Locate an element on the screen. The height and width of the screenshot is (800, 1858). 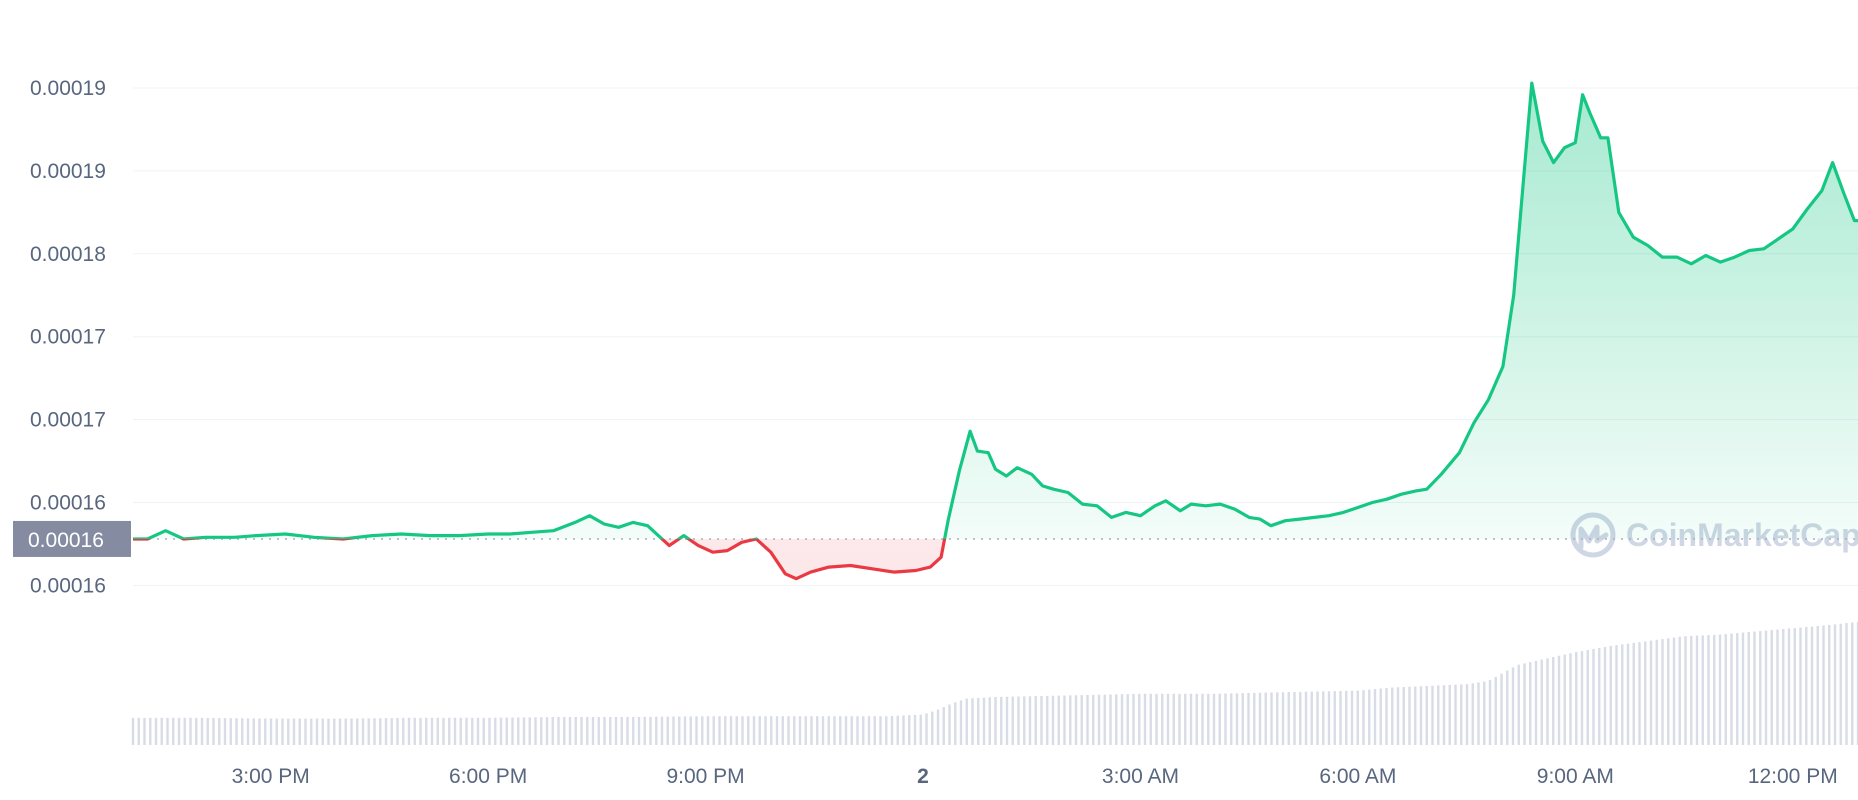
x-tick-label: 9:00 AM is located at coordinates (1575, 776).